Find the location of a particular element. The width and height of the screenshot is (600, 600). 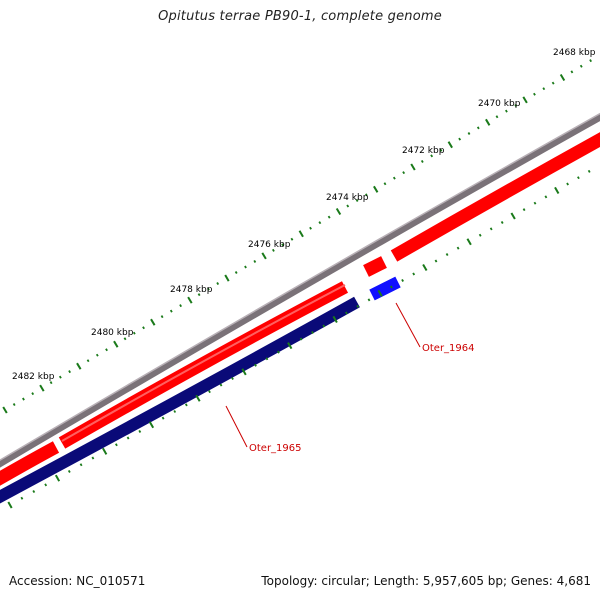

kbp-label-2476: 2476 kbp is located at coordinates (269, 245).